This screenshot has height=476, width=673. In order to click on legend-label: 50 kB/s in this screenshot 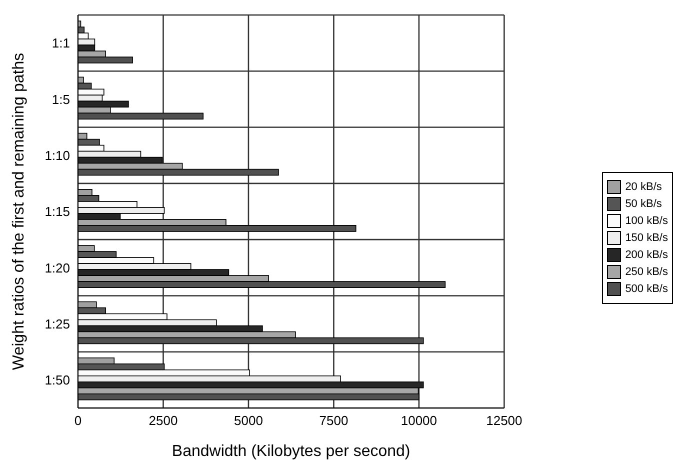, I will do `click(643, 204)`.